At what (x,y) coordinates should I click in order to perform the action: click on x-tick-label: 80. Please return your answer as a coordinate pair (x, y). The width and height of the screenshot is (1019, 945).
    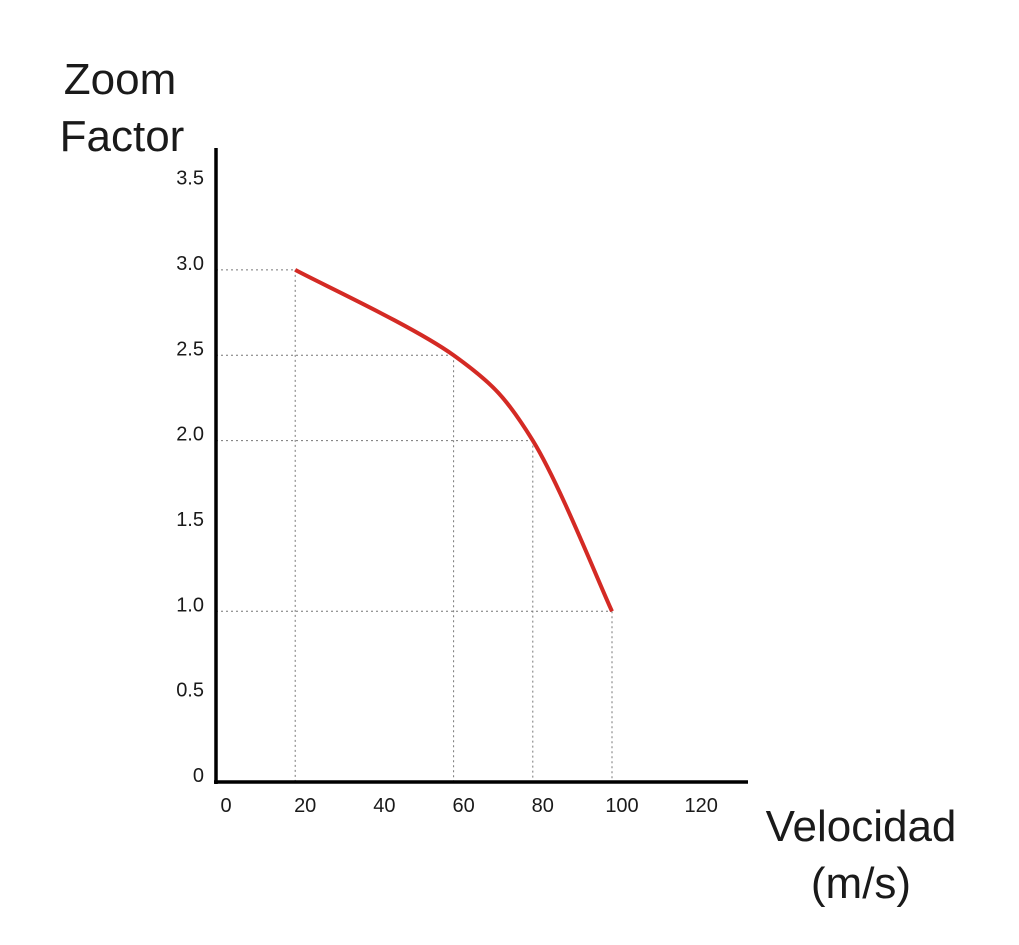
    Looking at the image, I should click on (543, 806).